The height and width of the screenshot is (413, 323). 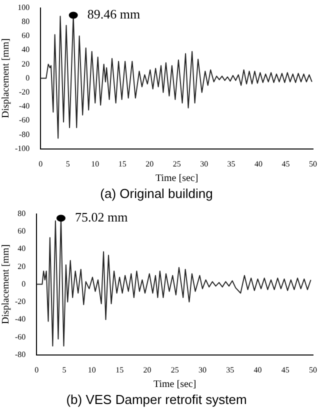 What do you see at coordinates (101, 217) in the screenshot?
I see `annotation: 75.02 mm` at bounding box center [101, 217].